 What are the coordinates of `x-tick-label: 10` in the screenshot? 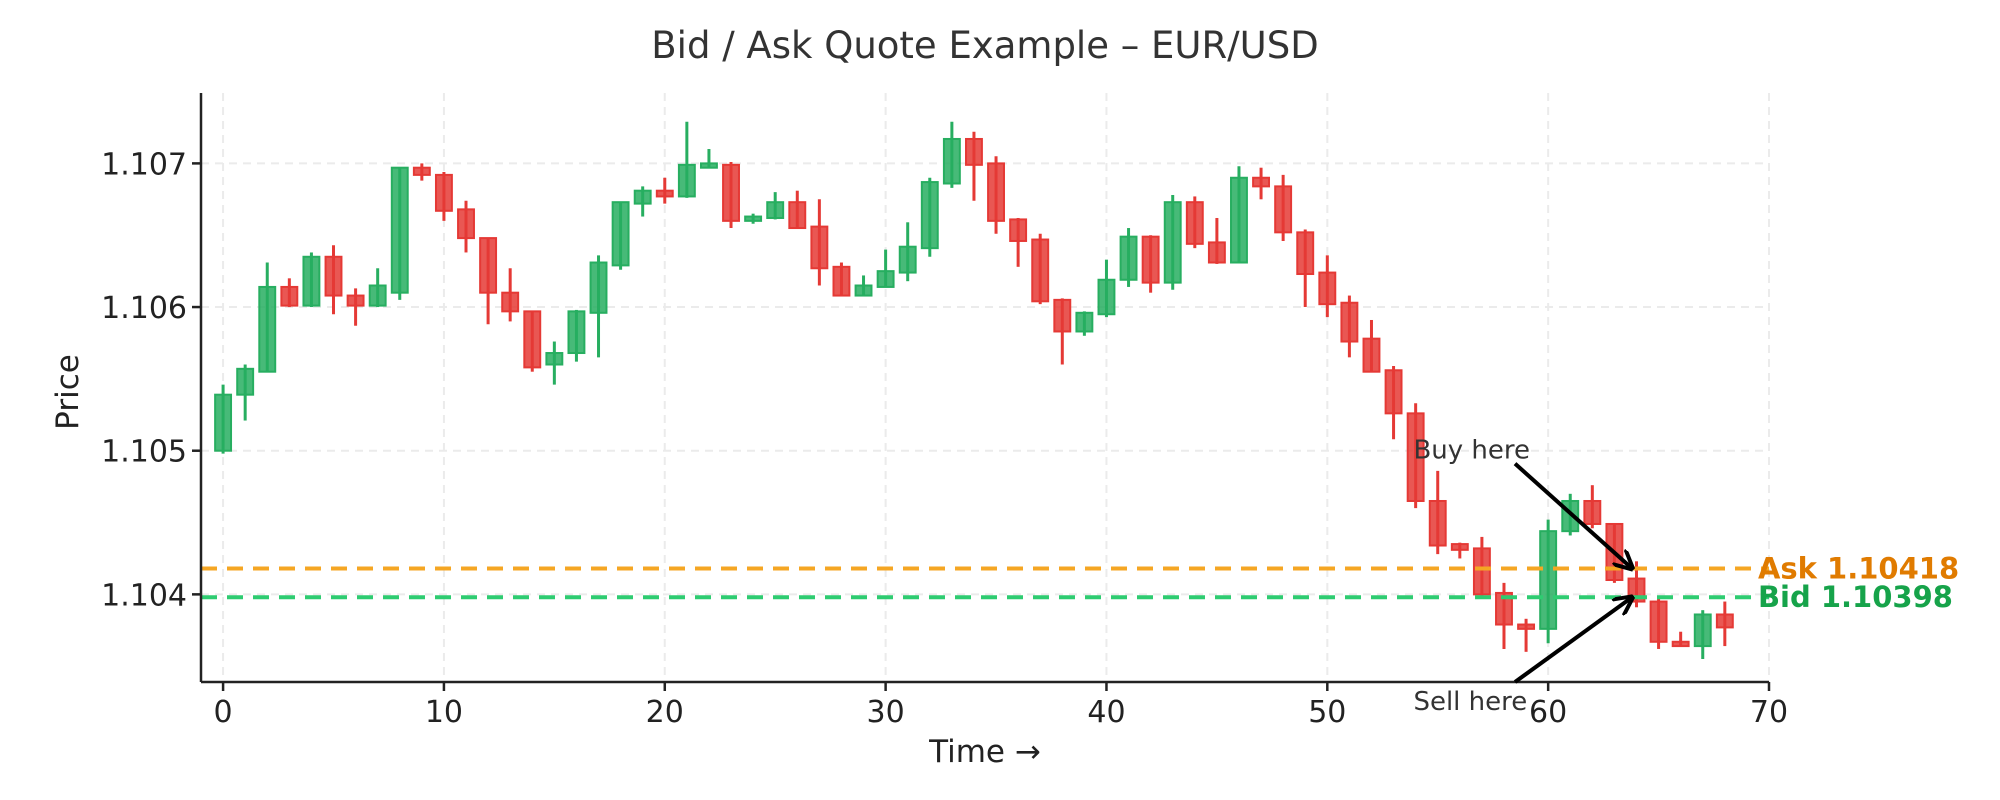 It's located at (444, 712).